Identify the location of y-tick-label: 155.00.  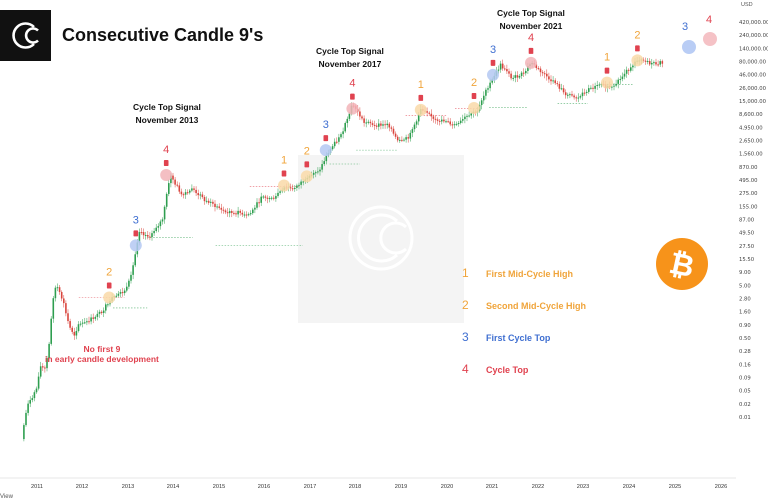
(748, 207).